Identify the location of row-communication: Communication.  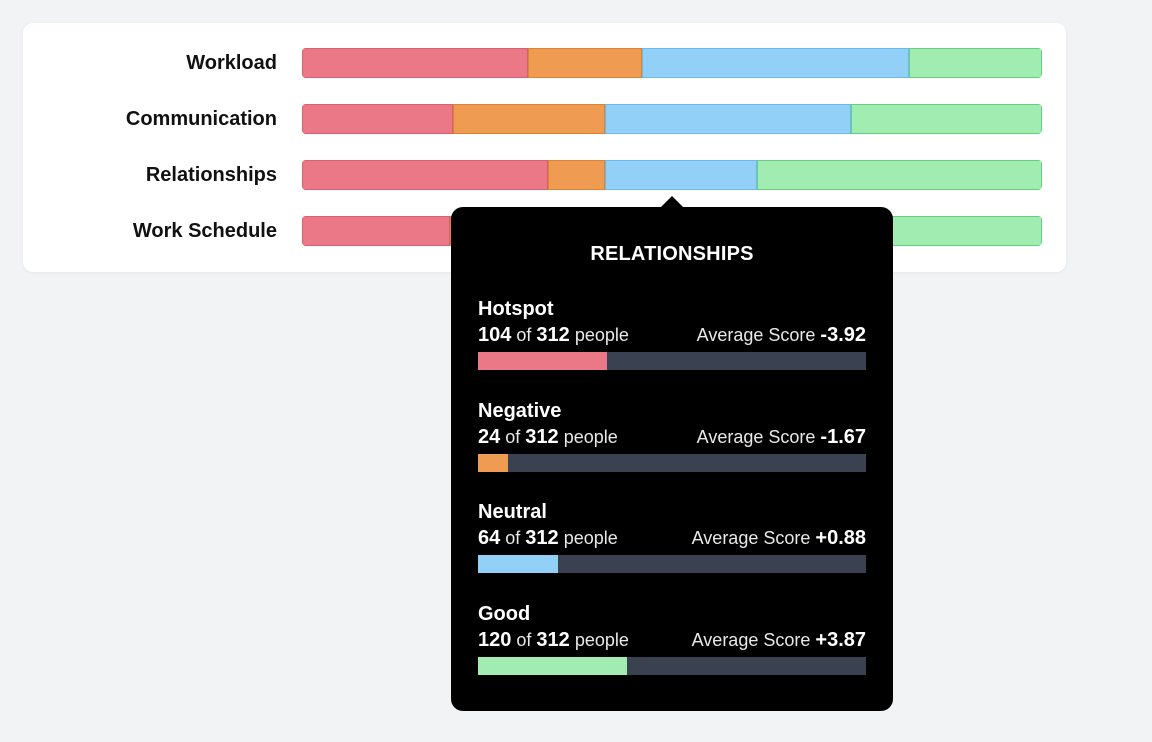
(544, 119).